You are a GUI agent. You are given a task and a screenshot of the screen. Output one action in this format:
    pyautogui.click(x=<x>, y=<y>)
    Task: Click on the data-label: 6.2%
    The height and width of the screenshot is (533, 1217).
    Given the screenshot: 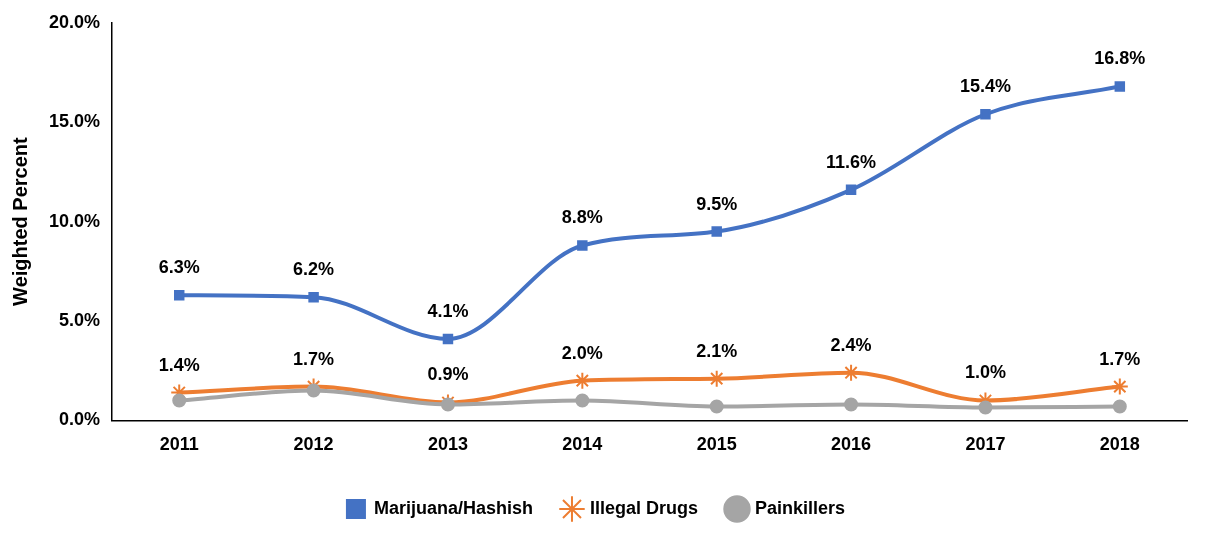 What is the action you would take?
    pyautogui.click(x=314, y=269)
    